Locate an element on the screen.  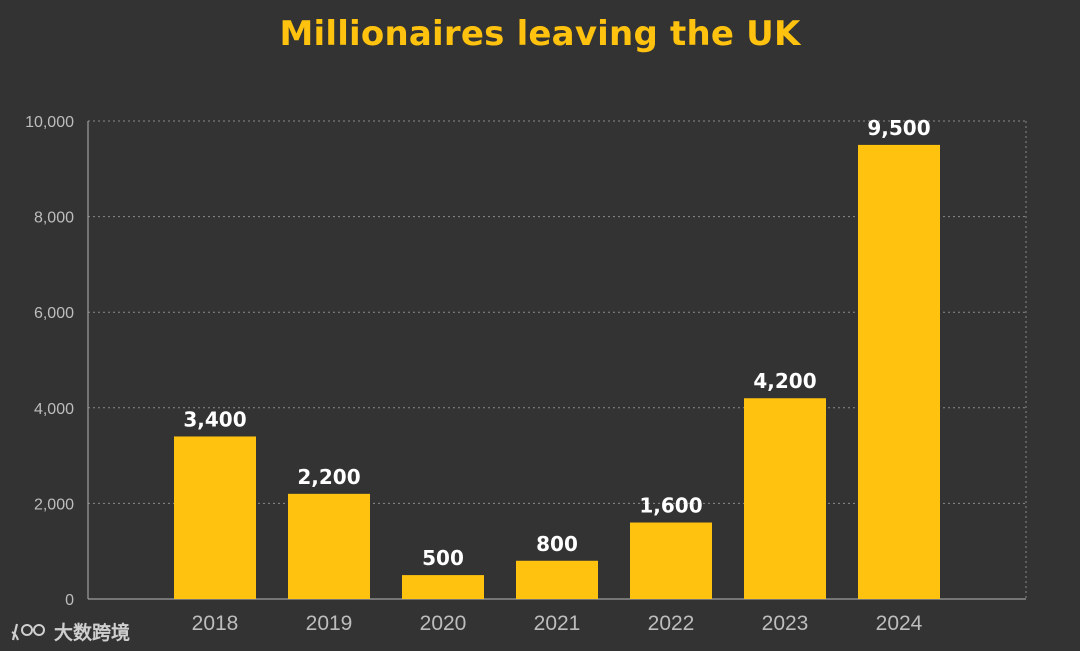
y-tick-label: 10,000 is located at coordinates (49, 122).